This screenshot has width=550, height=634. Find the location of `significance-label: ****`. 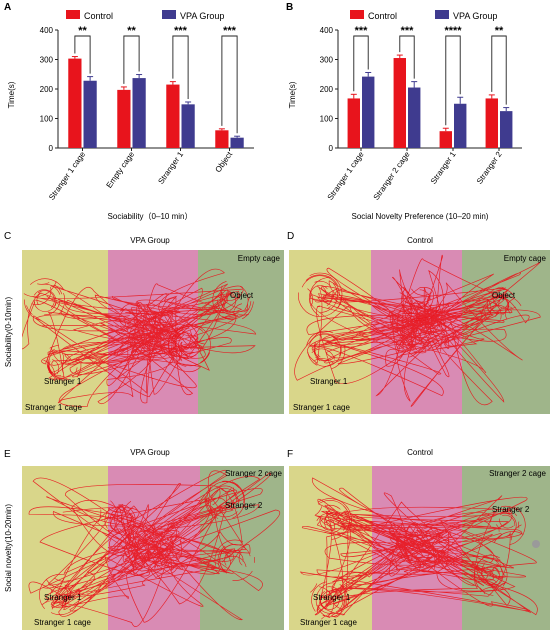

significance-label: **** is located at coordinates (453, 31).